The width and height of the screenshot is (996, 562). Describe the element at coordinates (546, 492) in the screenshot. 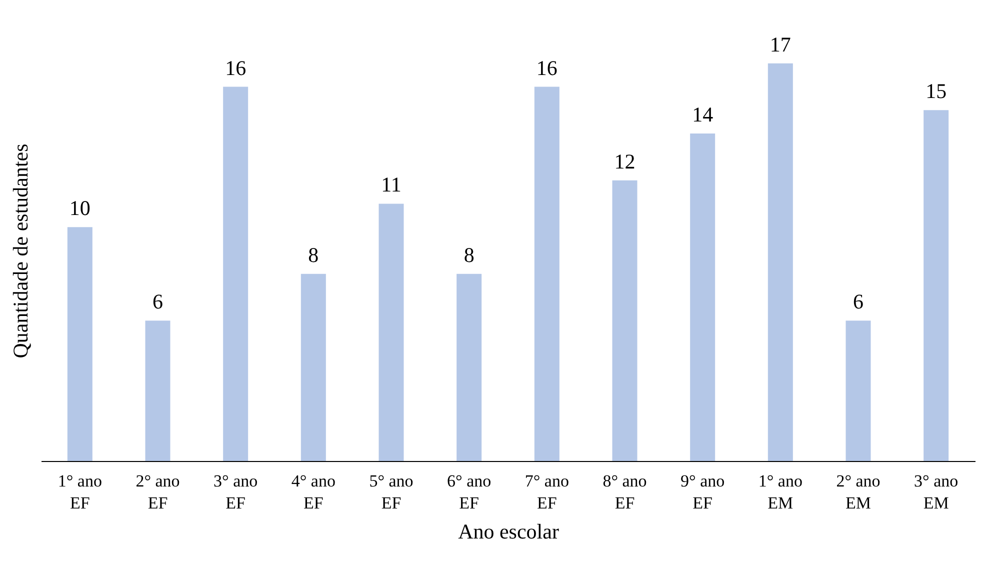

I see `x-tick-label: 7° ano EF` at that location.